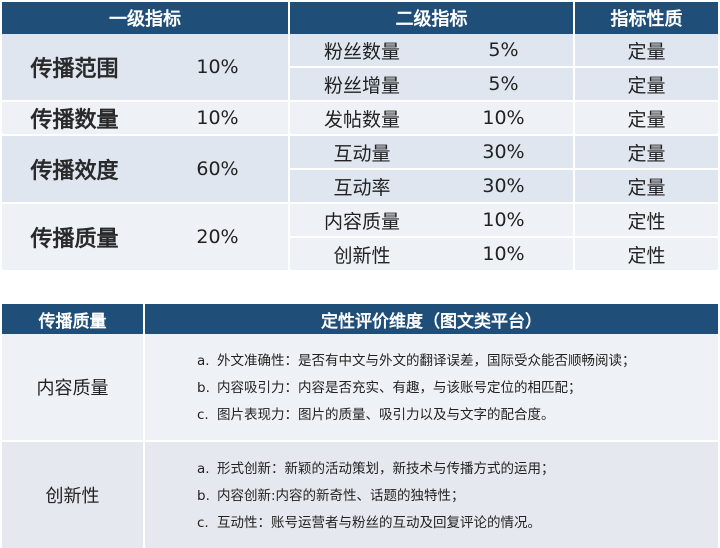 The image size is (720, 548). I want to click on table-row: 互动率 30% 定量, so click(360, 186).